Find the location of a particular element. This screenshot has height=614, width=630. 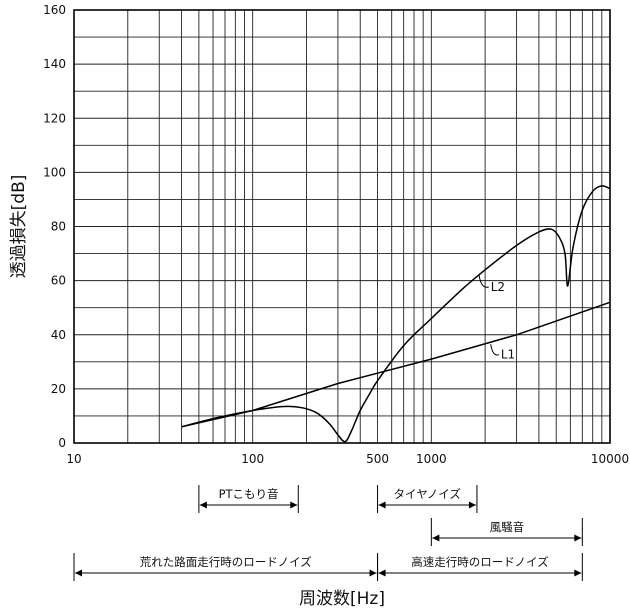

series-line-l1 is located at coordinates (396, 364).